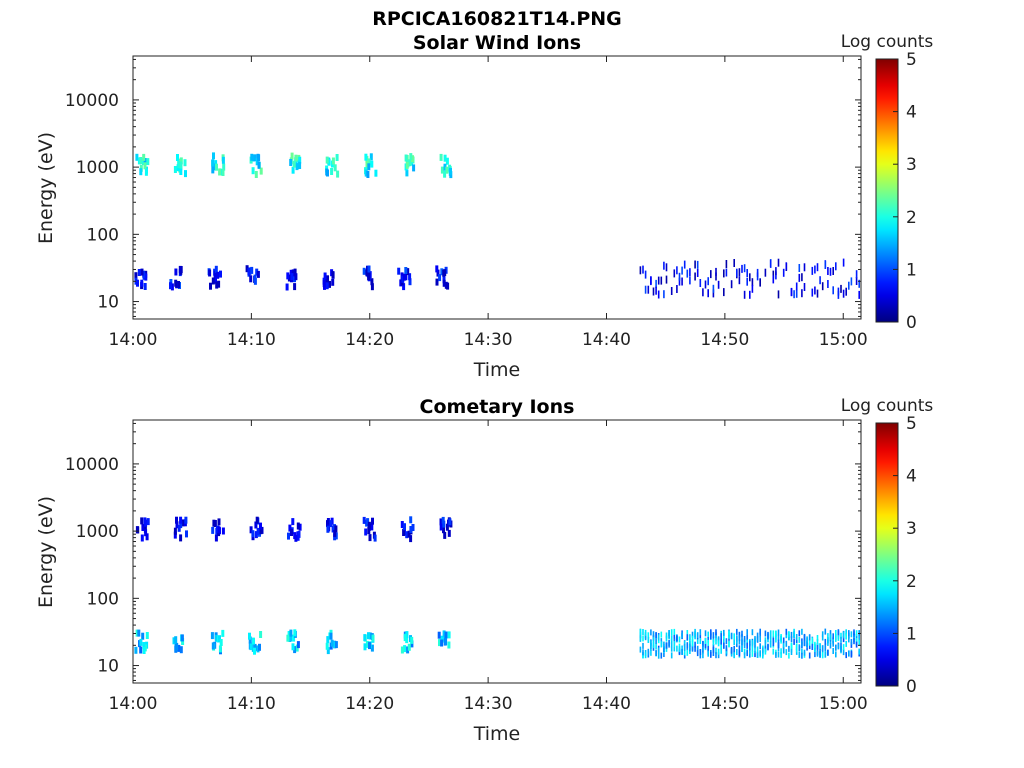 This screenshot has height=768, width=1024. What do you see at coordinates (488, 340) in the screenshot?
I see `x-tick-label: 14:30` at bounding box center [488, 340].